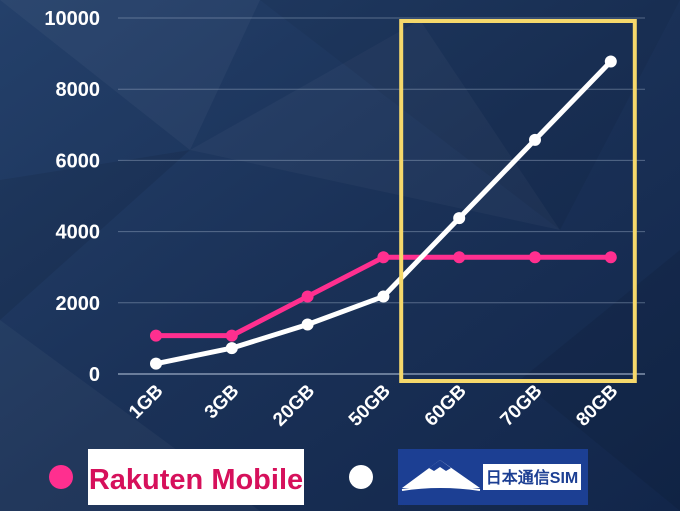  What do you see at coordinates (532, 477) in the screenshot?
I see `nihon-tsushin-sim-logo-text: 日本通信SIM` at bounding box center [532, 477].